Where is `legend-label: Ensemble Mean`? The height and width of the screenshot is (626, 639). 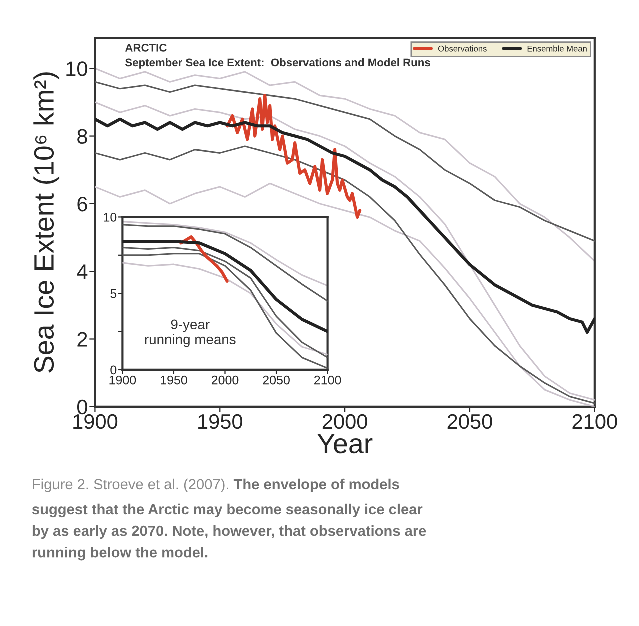
legend-label: Ensemble Mean is located at coordinates (557, 49).